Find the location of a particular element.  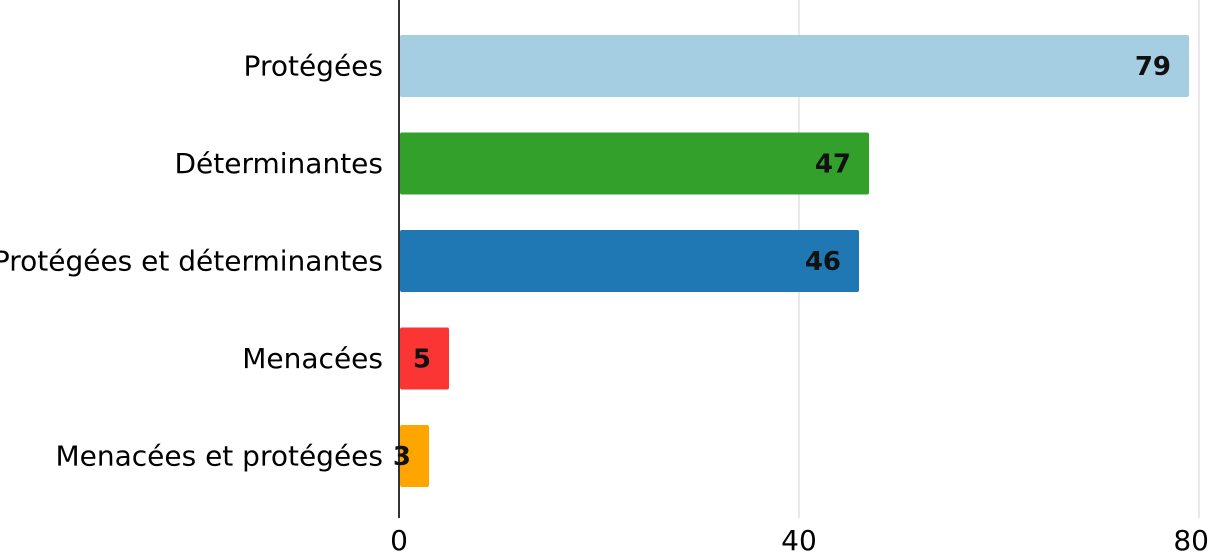

category-label: Protégées is located at coordinates (313, 66).